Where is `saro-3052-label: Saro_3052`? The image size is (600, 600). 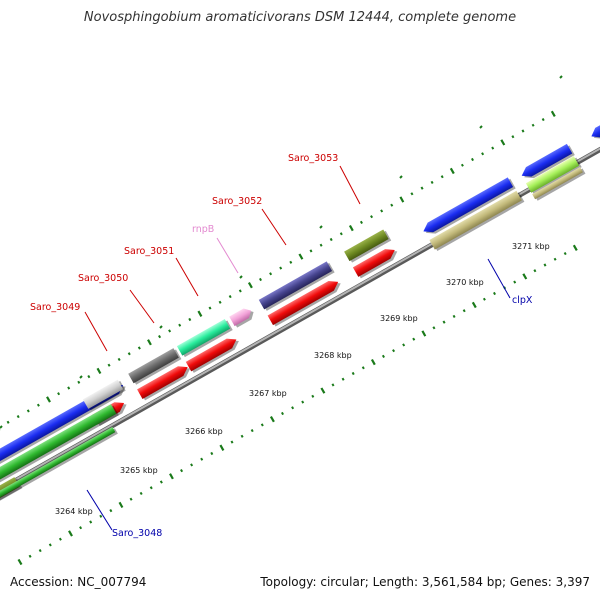
saro-3052-label: Saro_3052 is located at coordinates (237, 201).